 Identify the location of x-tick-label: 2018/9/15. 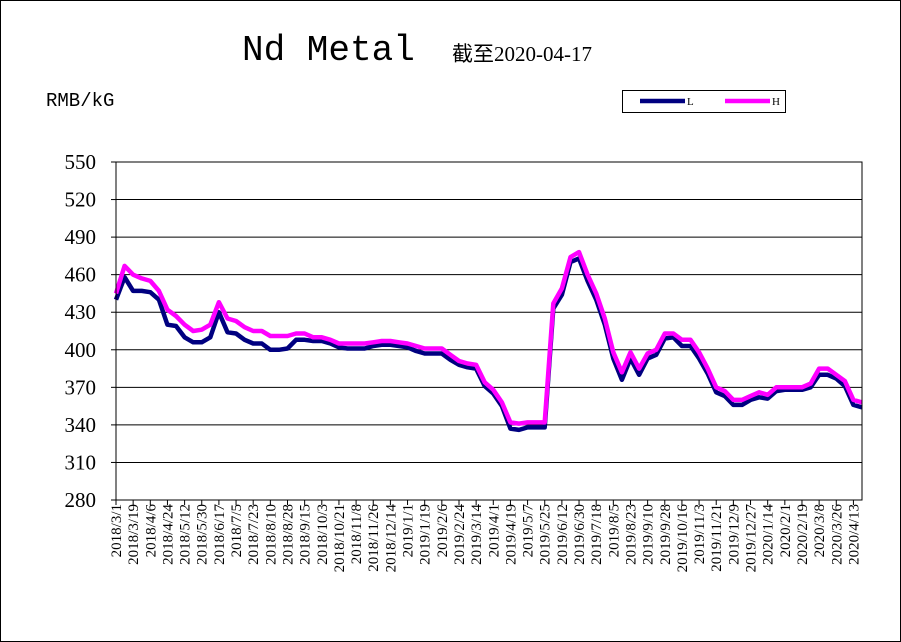
(306, 534).